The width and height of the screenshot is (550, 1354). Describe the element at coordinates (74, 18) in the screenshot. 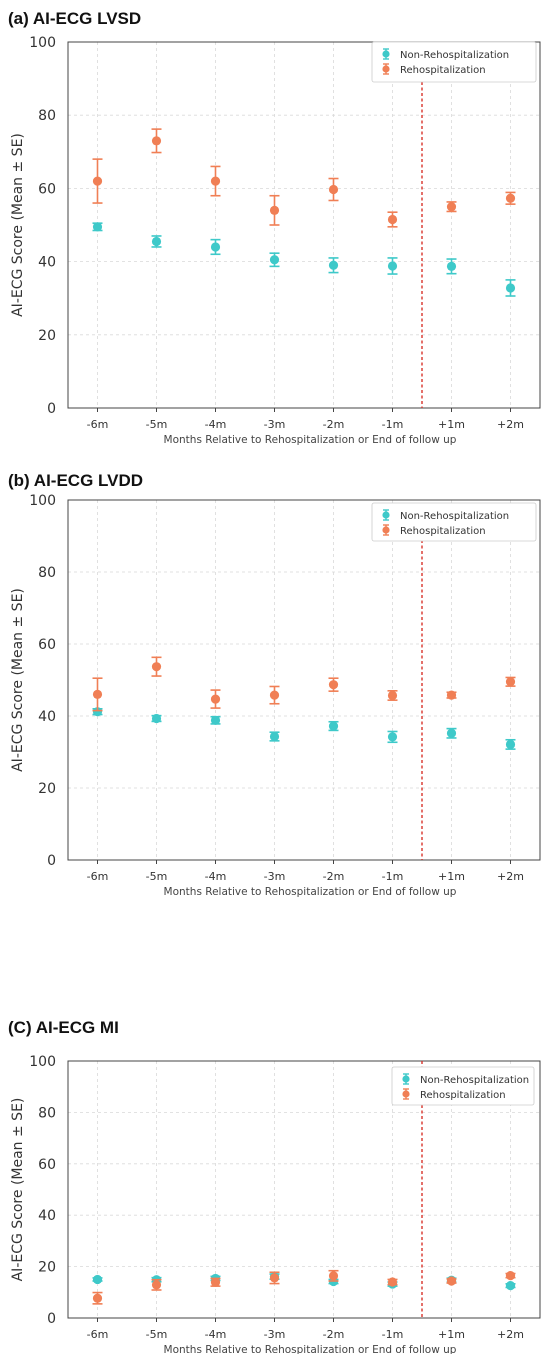

I see `panel-title: (a) AI-ECG LVSD` at that location.